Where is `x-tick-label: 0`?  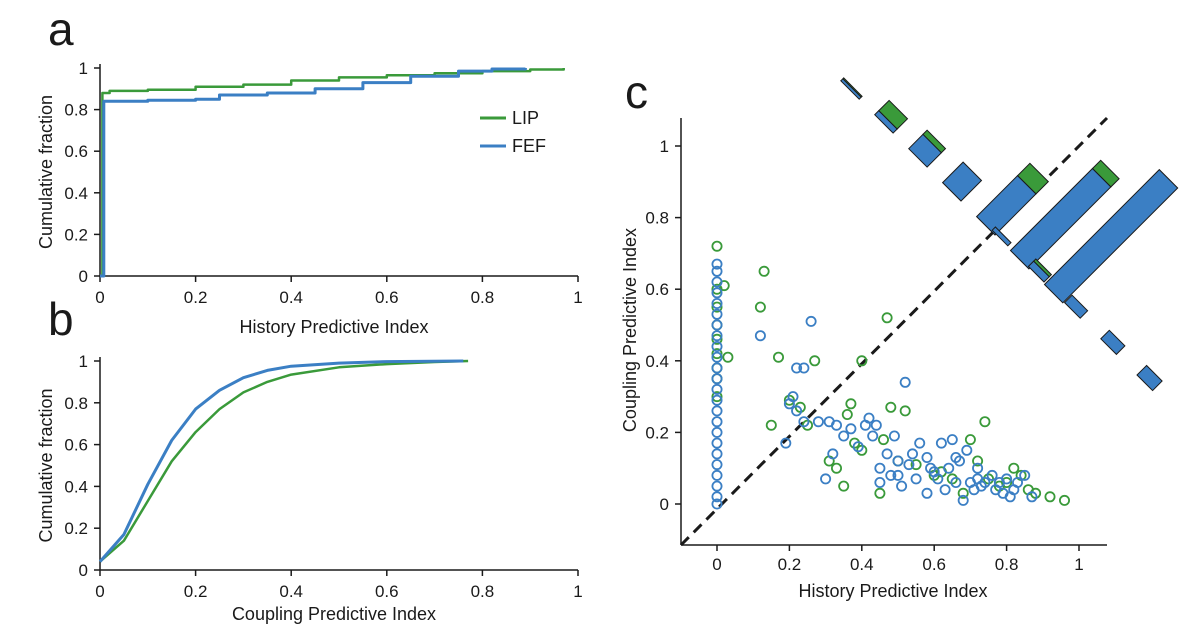
x-tick-label: 0 is located at coordinates (99, 591).